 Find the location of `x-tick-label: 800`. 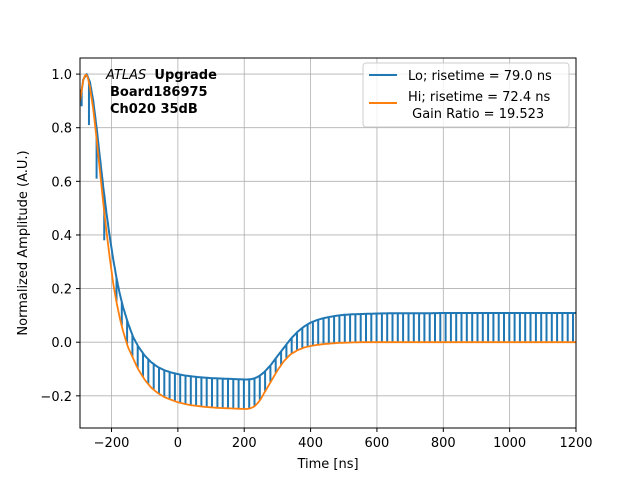

x-tick-label: 800 is located at coordinates (443, 443).